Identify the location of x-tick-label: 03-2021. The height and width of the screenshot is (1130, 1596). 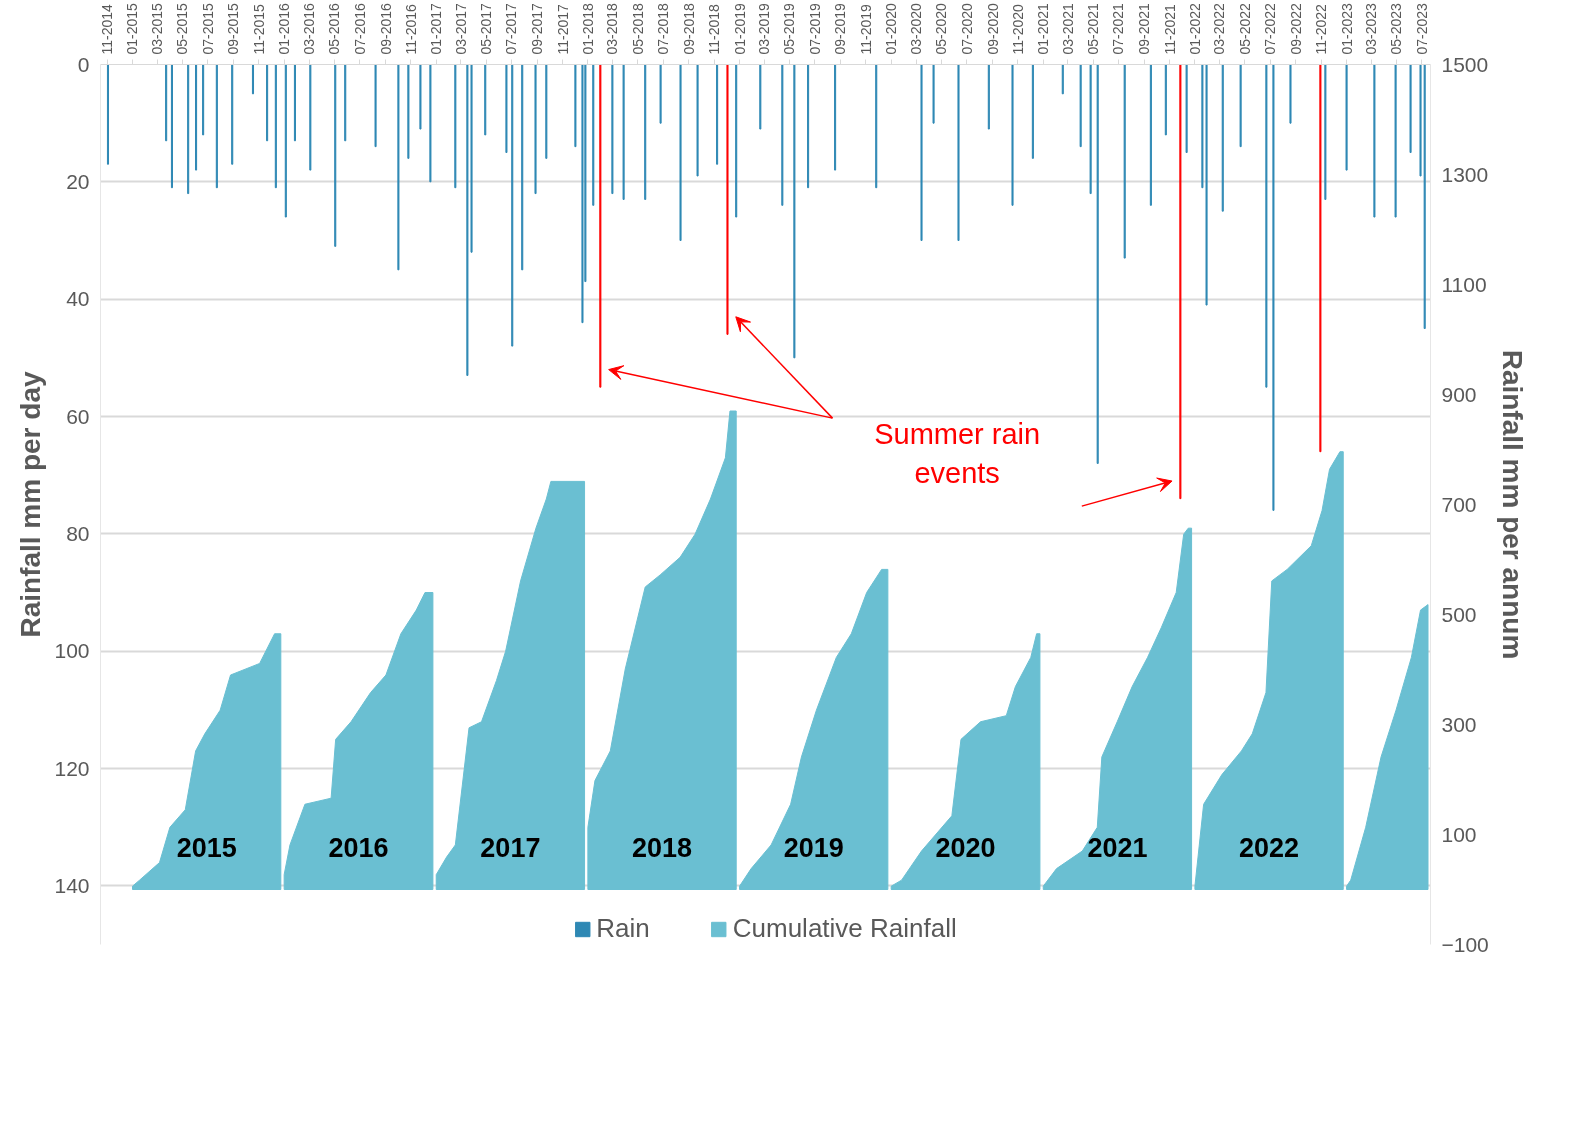
(1067, 28).